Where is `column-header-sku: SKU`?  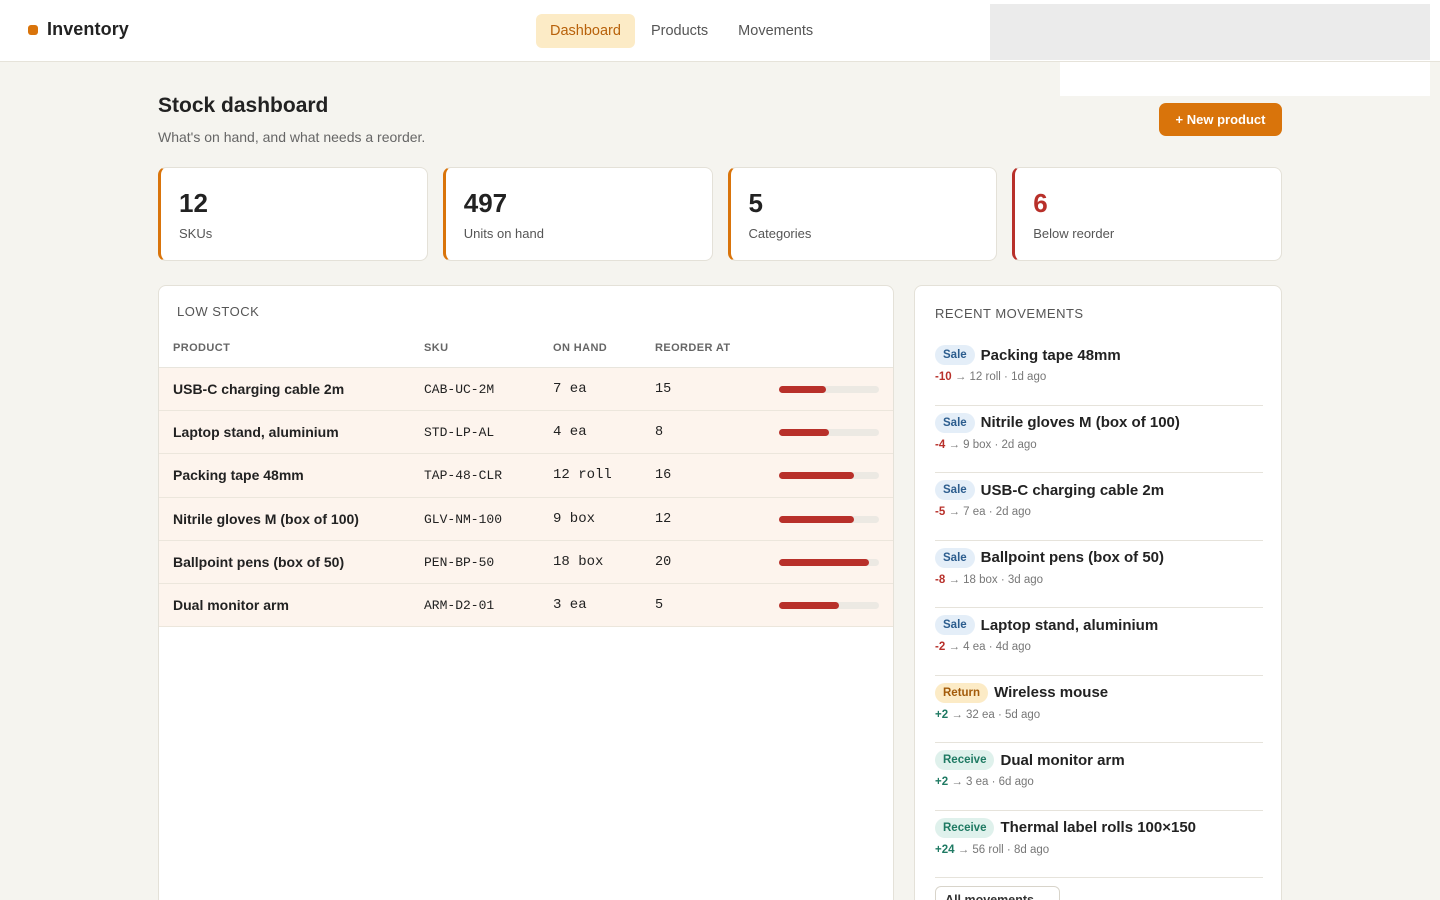 column-header-sku: SKU is located at coordinates (436, 348).